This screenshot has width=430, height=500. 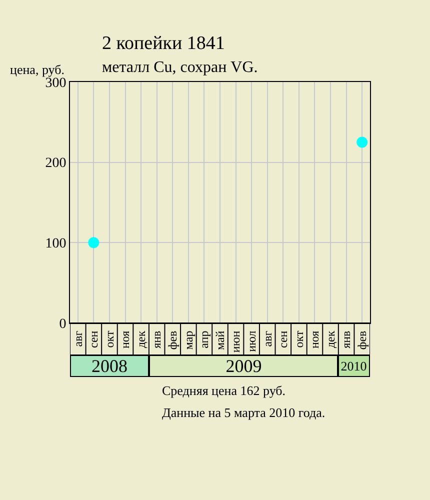 What do you see at coordinates (109, 366) in the screenshot?
I see `text: 2008` at bounding box center [109, 366].